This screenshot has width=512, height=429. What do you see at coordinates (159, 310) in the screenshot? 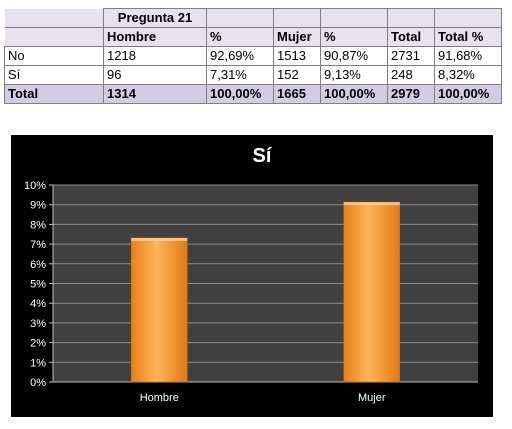
I see `bar-hombre` at bounding box center [159, 310].